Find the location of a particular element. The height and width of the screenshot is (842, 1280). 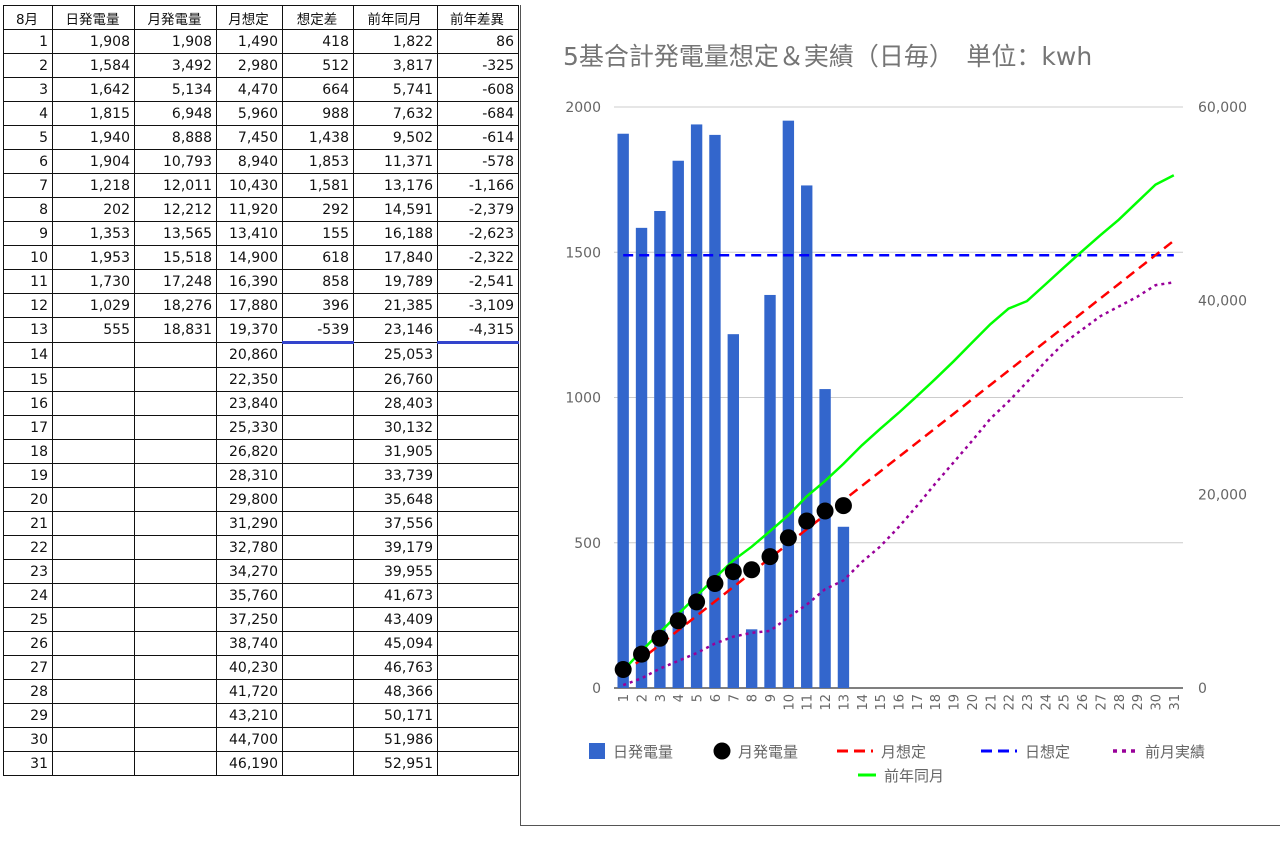

table-cell: 9,502 is located at coordinates (395, 137).